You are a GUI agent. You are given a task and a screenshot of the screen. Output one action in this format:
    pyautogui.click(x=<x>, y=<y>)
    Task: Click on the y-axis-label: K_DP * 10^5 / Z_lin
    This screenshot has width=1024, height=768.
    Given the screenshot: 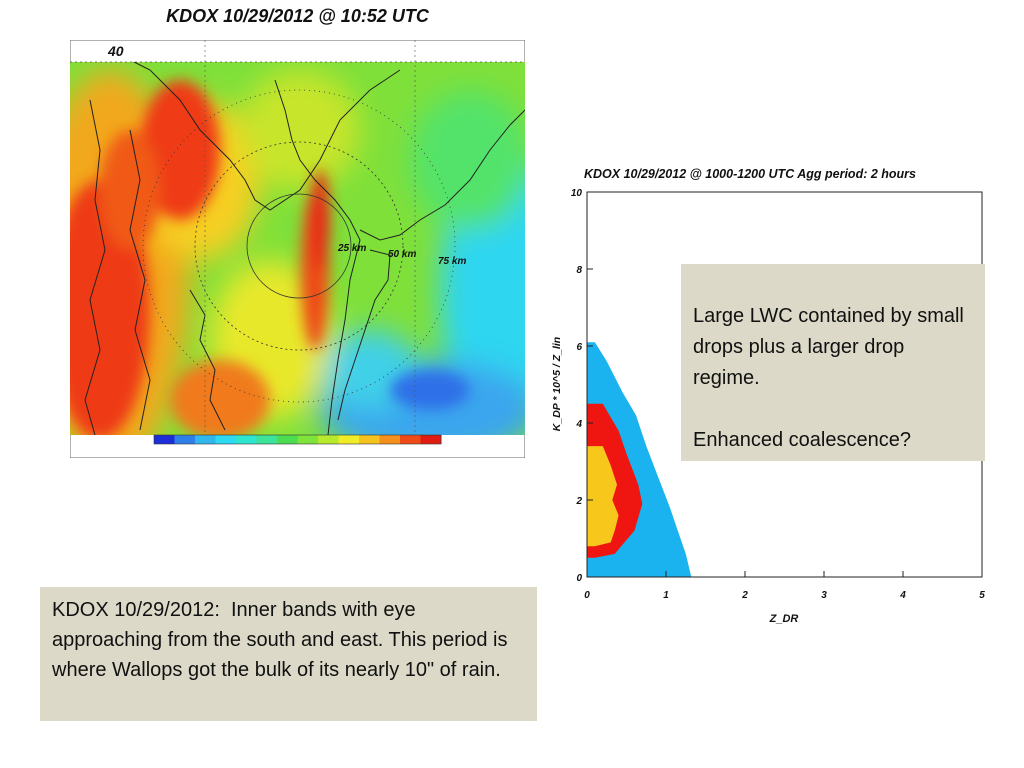 What is the action you would take?
    pyautogui.click(x=557, y=384)
    